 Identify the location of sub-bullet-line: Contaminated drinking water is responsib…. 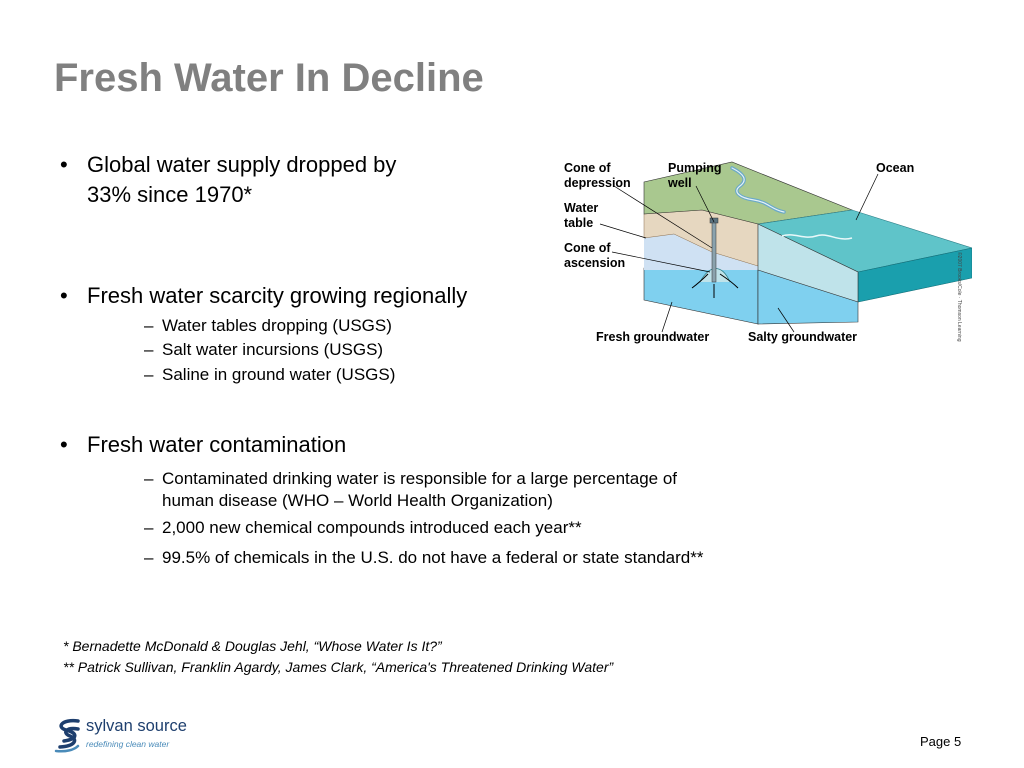
(420, 478).